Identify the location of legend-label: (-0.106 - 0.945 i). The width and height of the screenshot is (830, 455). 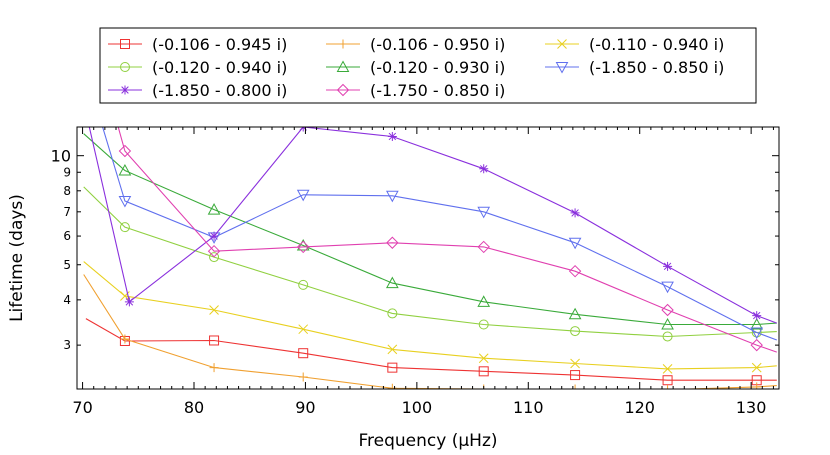
(219, 44).